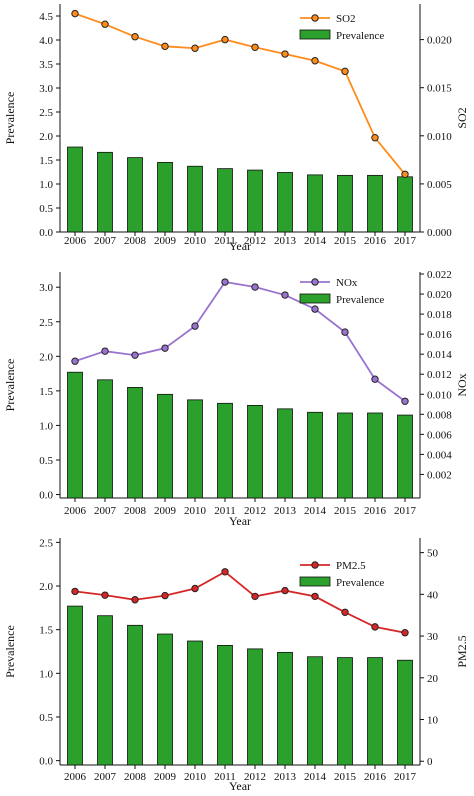 This screenshot has width=474, height=796. I want to click on x-tick-label: 2017, so click(405, 511).